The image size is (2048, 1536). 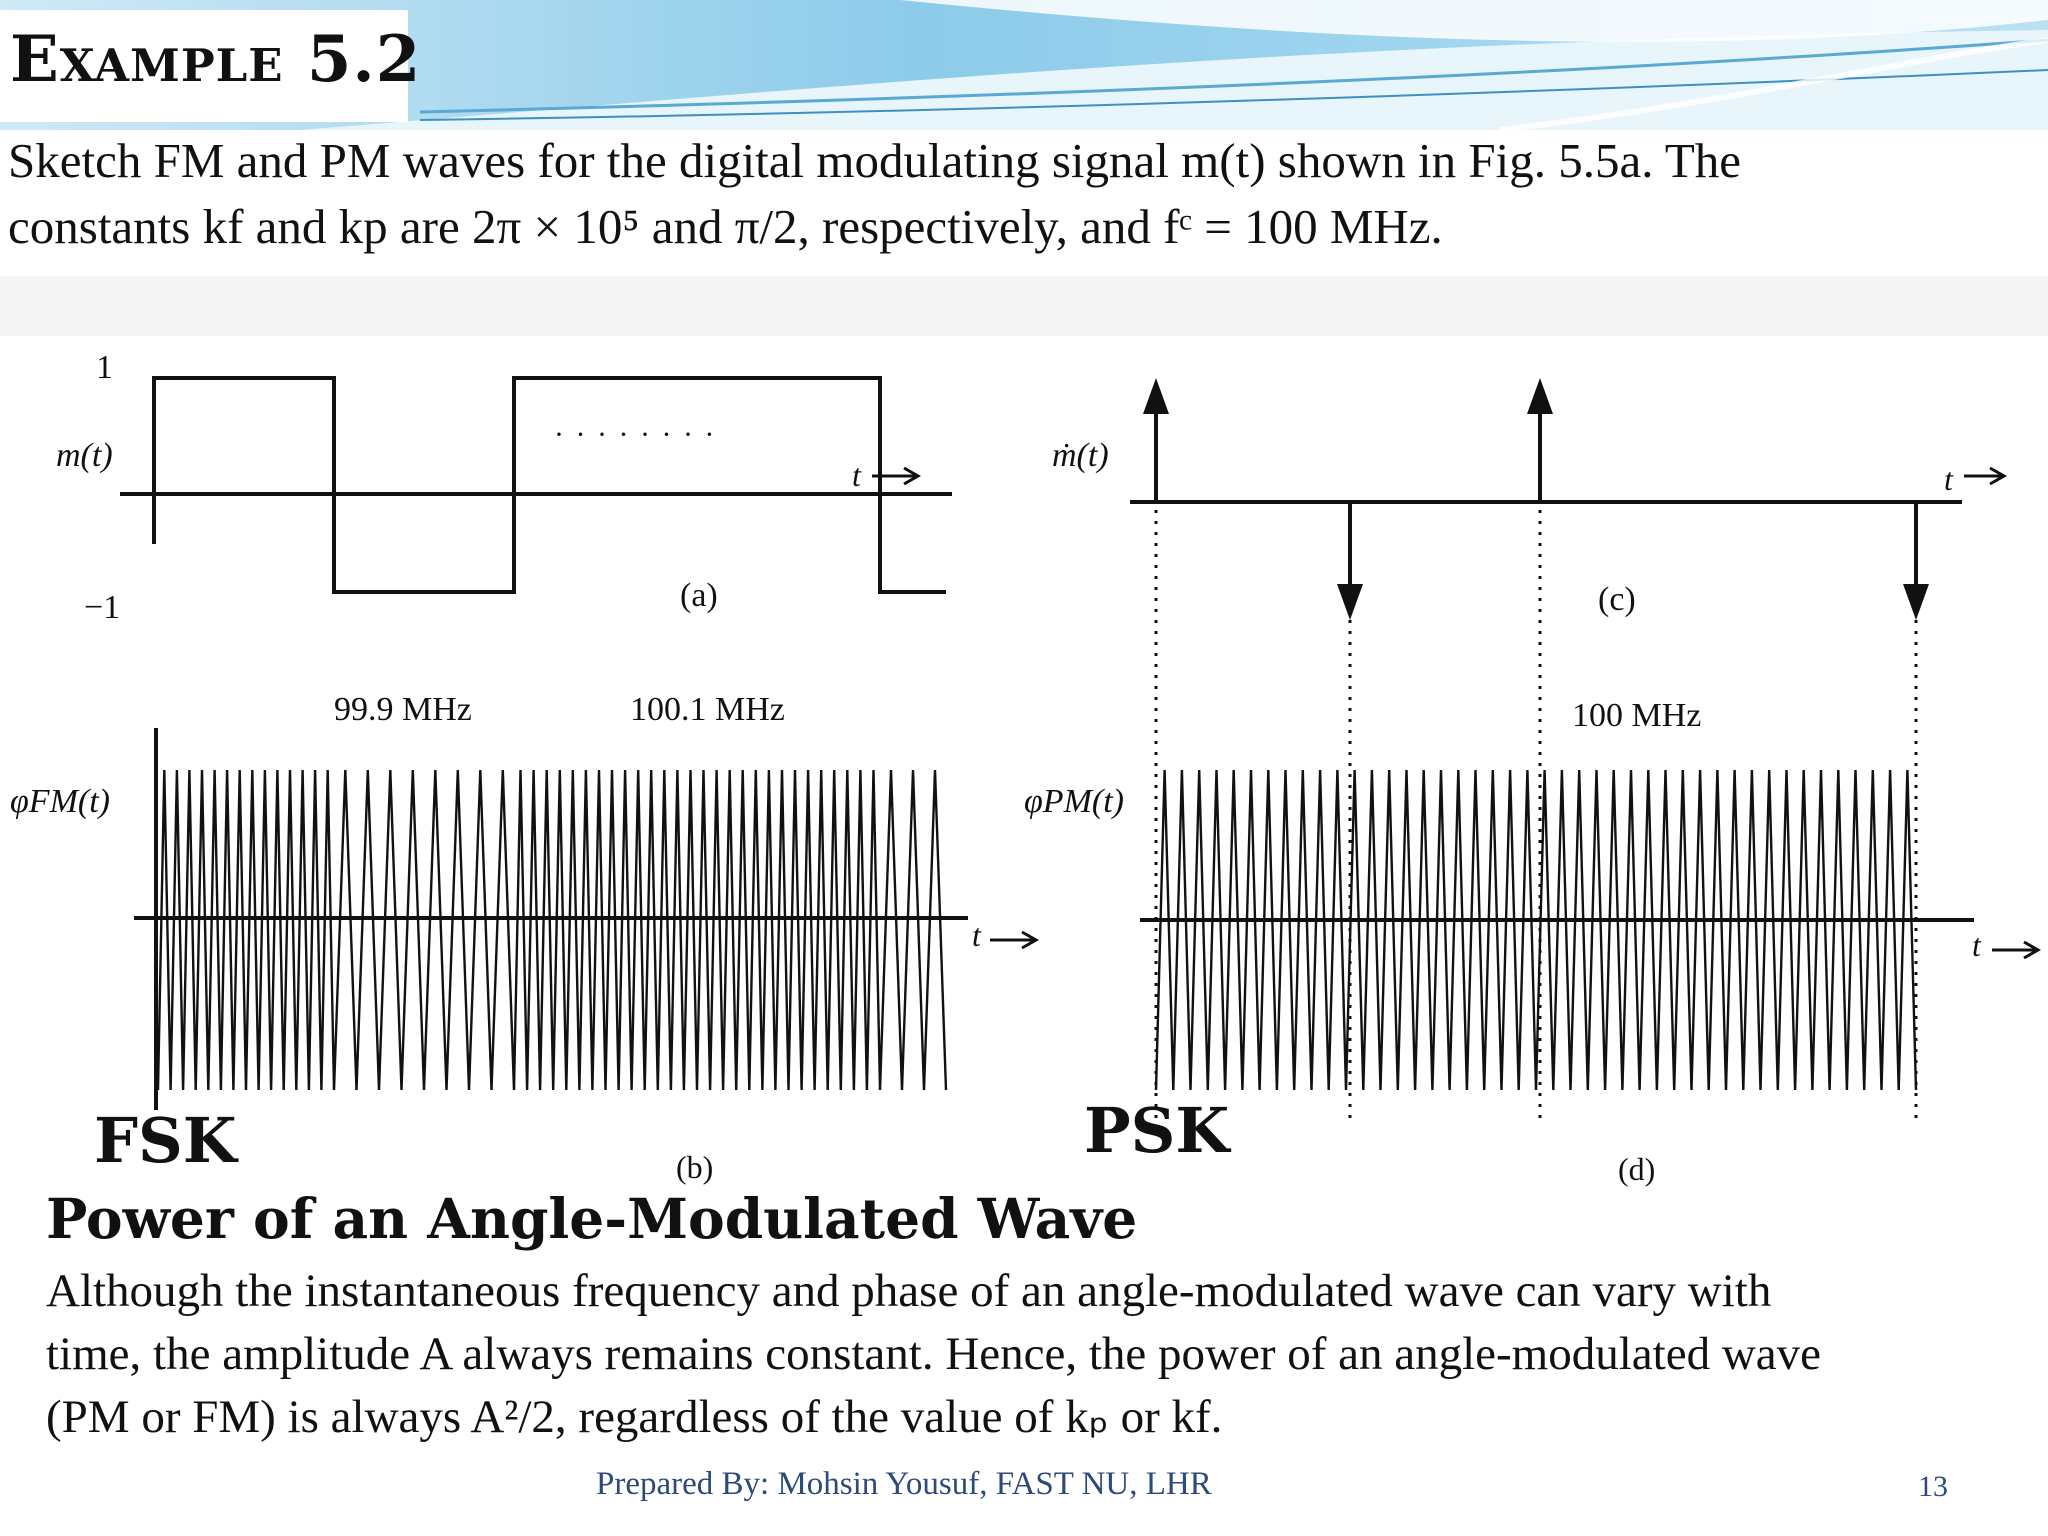 I want to click on panel-a: 1 −1 m(t) t · · · · · · · · (a), so click(x=504, y=487).